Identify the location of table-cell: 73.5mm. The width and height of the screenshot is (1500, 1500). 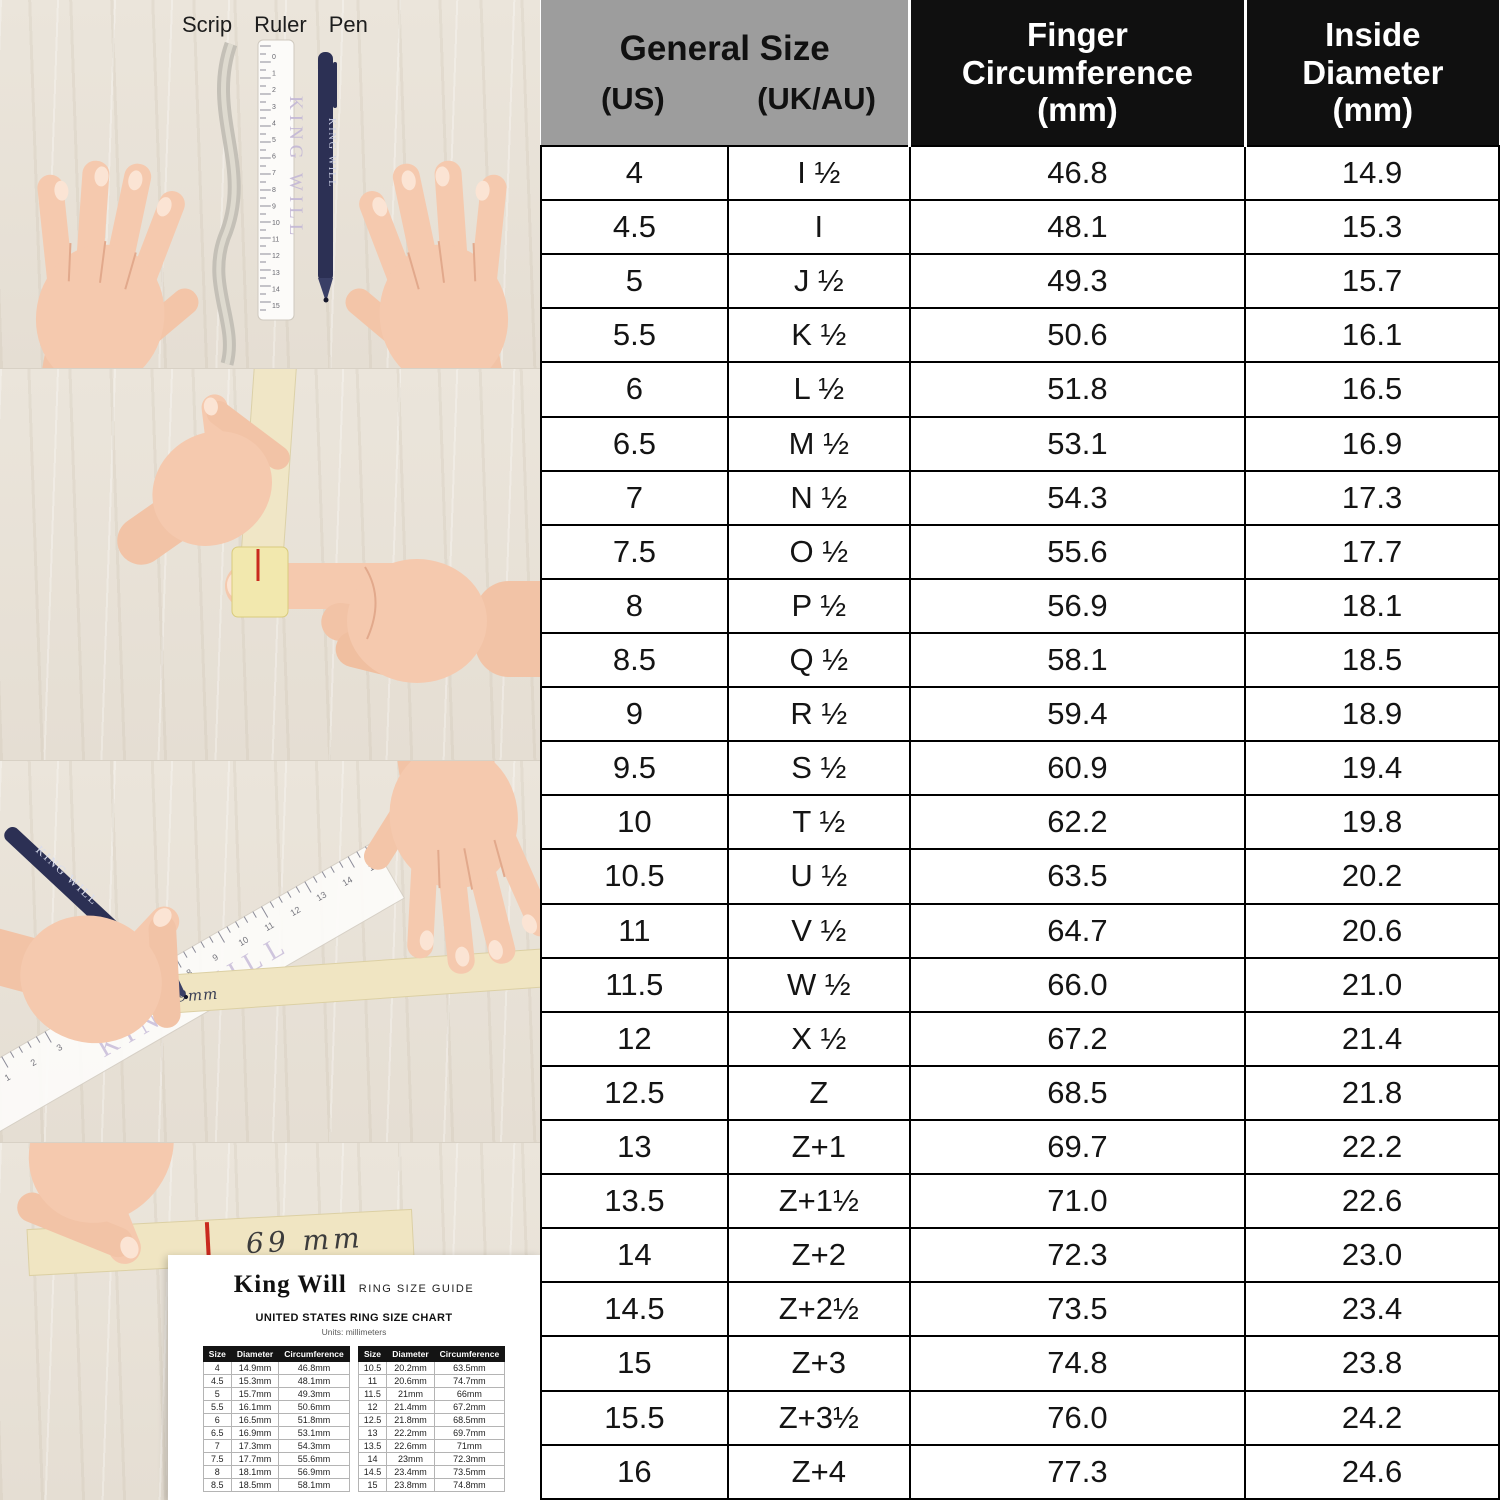
(469, 1472).